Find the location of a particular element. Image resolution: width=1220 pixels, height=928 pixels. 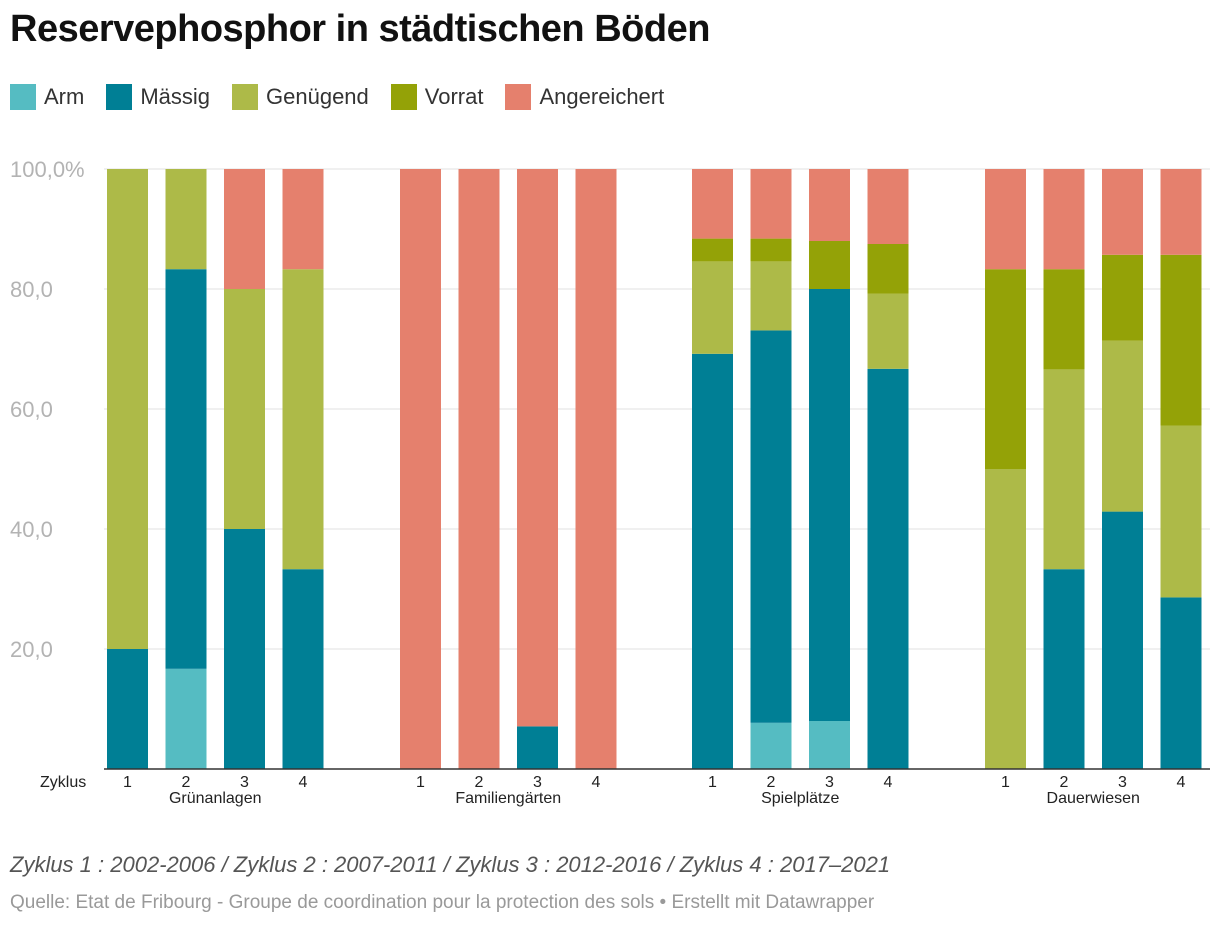

bar-segment-gruenanlagen-2-genuegend is located at coordinates (186, 219).